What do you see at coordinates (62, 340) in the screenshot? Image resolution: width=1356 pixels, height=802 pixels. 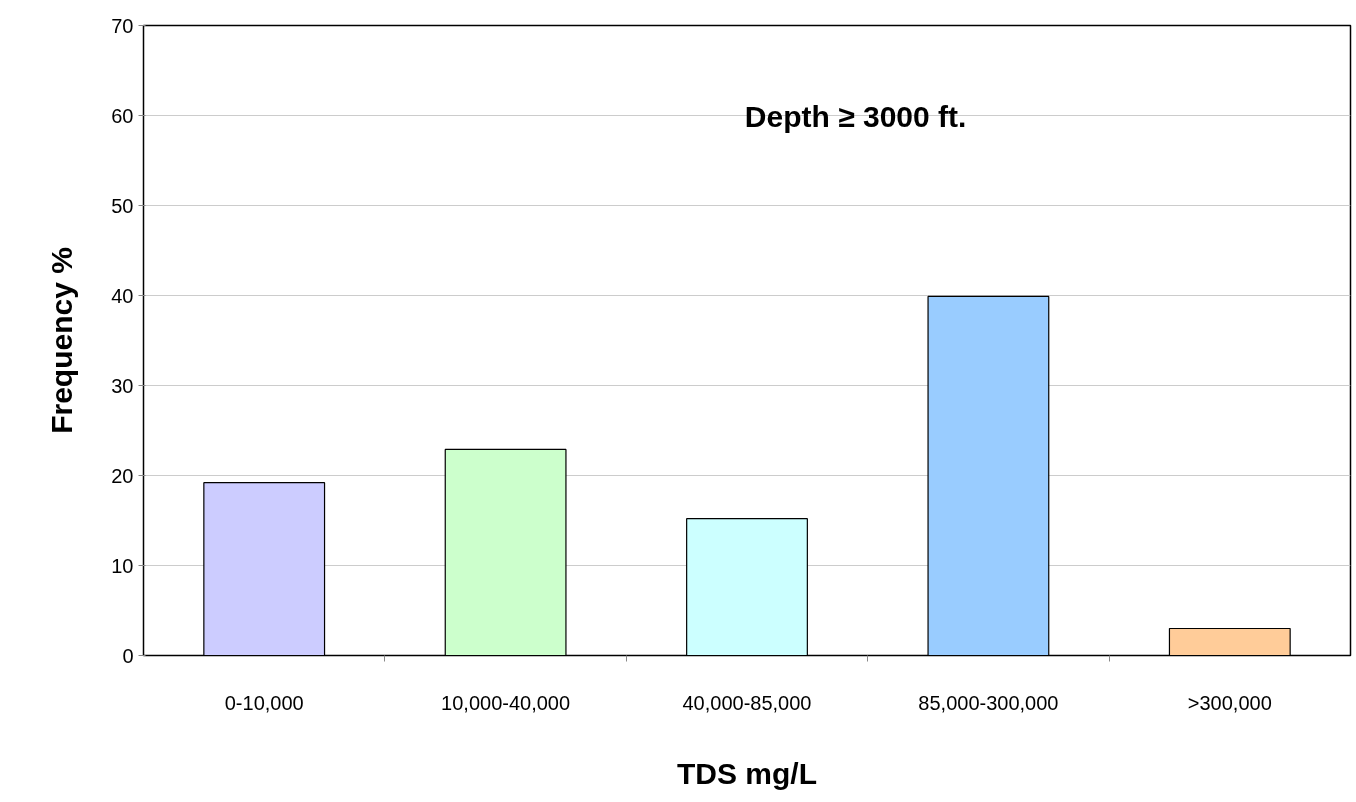 I see `y-axis-title: Frequency %` at bounding box center [62, 340].